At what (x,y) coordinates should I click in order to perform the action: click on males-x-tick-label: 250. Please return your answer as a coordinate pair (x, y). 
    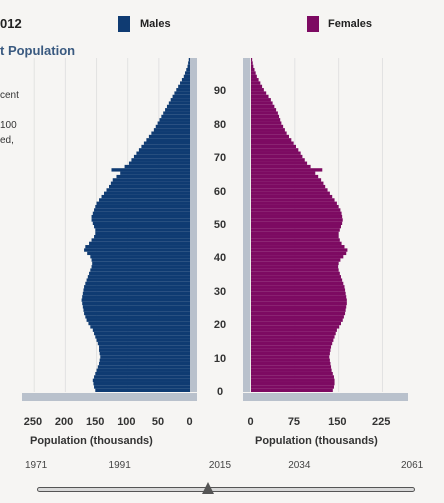
    Looking at the image, I should click on (33, 422).